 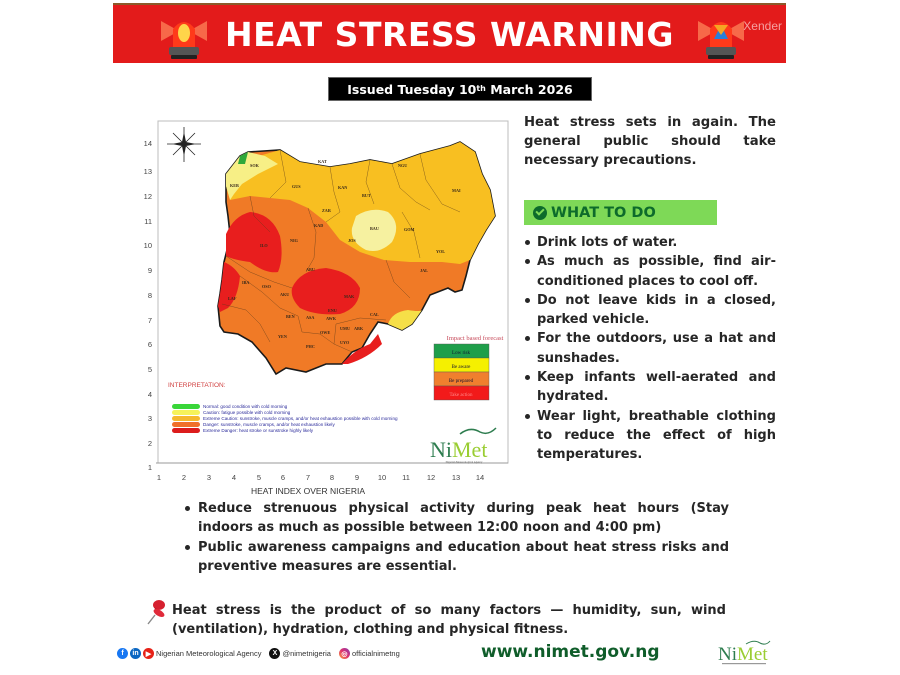 I want to click on x-handle: @nimetnigeria, so click(x=306, y=653).